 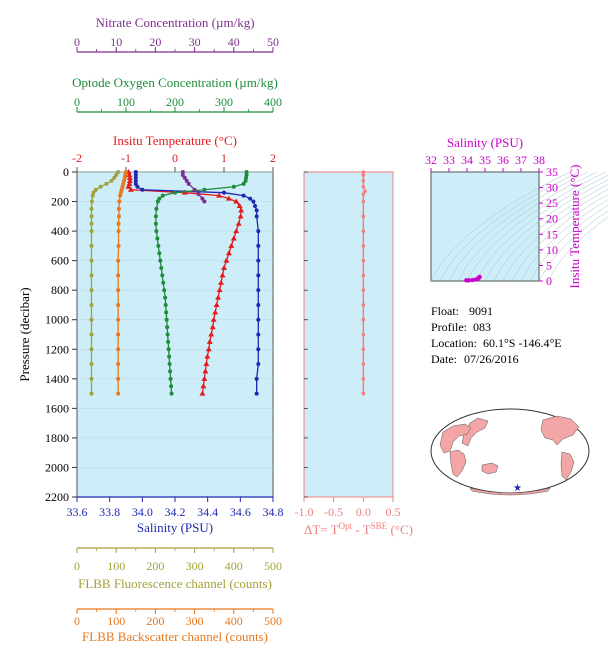 I want to click on salinity-tick-label: 33.6, so click(x=77, y=512).